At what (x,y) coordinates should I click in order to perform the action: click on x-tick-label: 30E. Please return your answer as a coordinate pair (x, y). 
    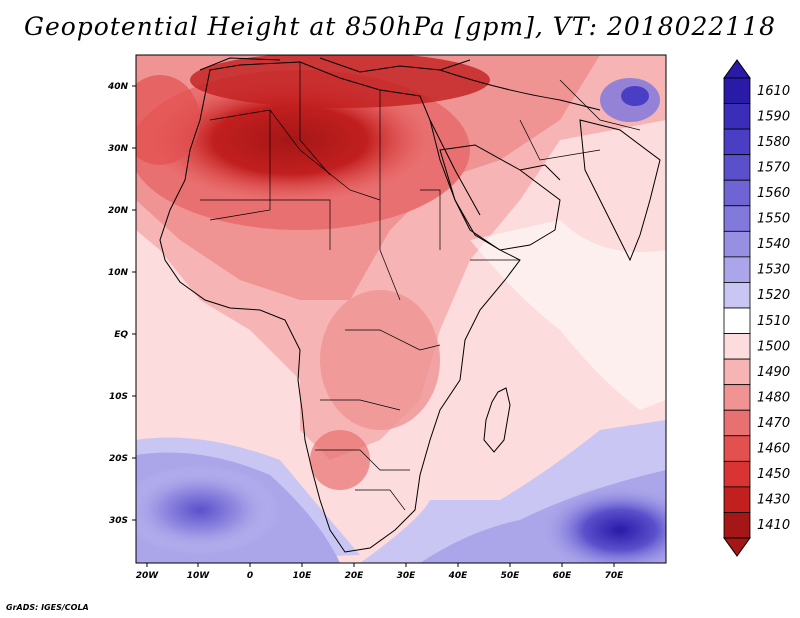
    Looking at the image, I should click on (407, 576).